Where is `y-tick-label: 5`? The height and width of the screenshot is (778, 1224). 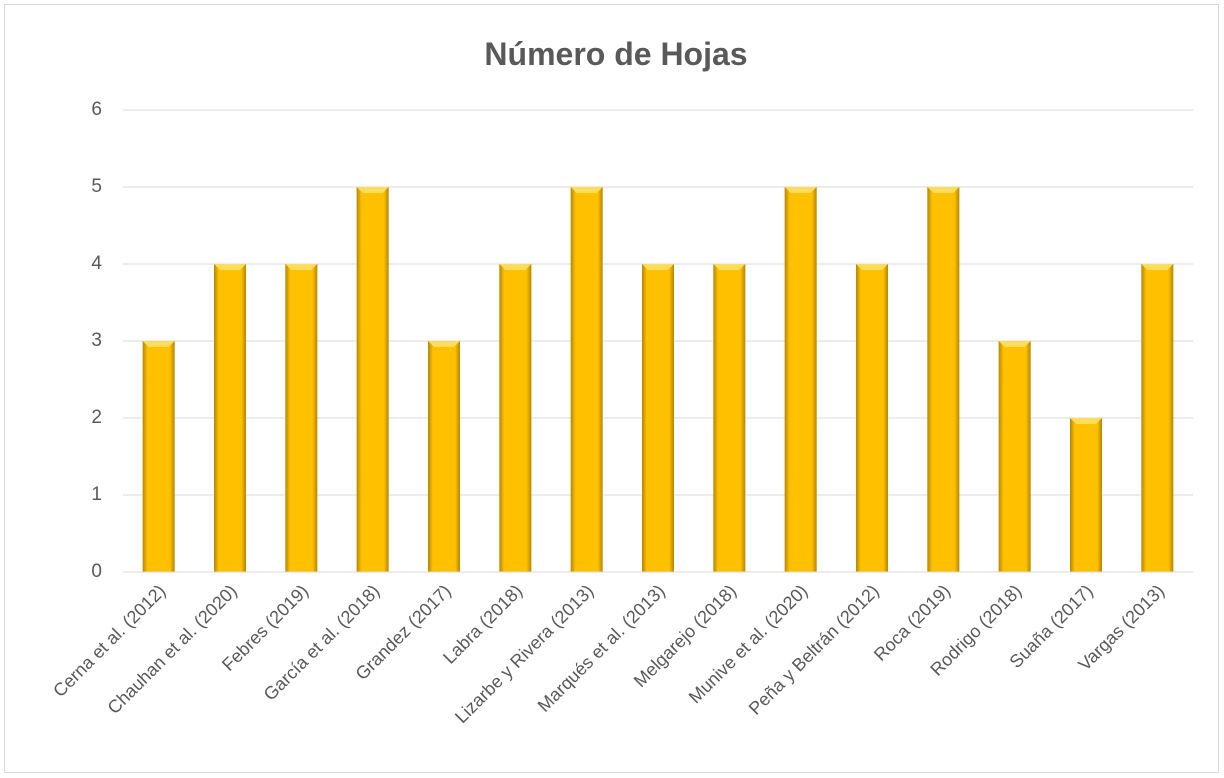
y-tick-label: 5 is located at coordinates (96, 186).